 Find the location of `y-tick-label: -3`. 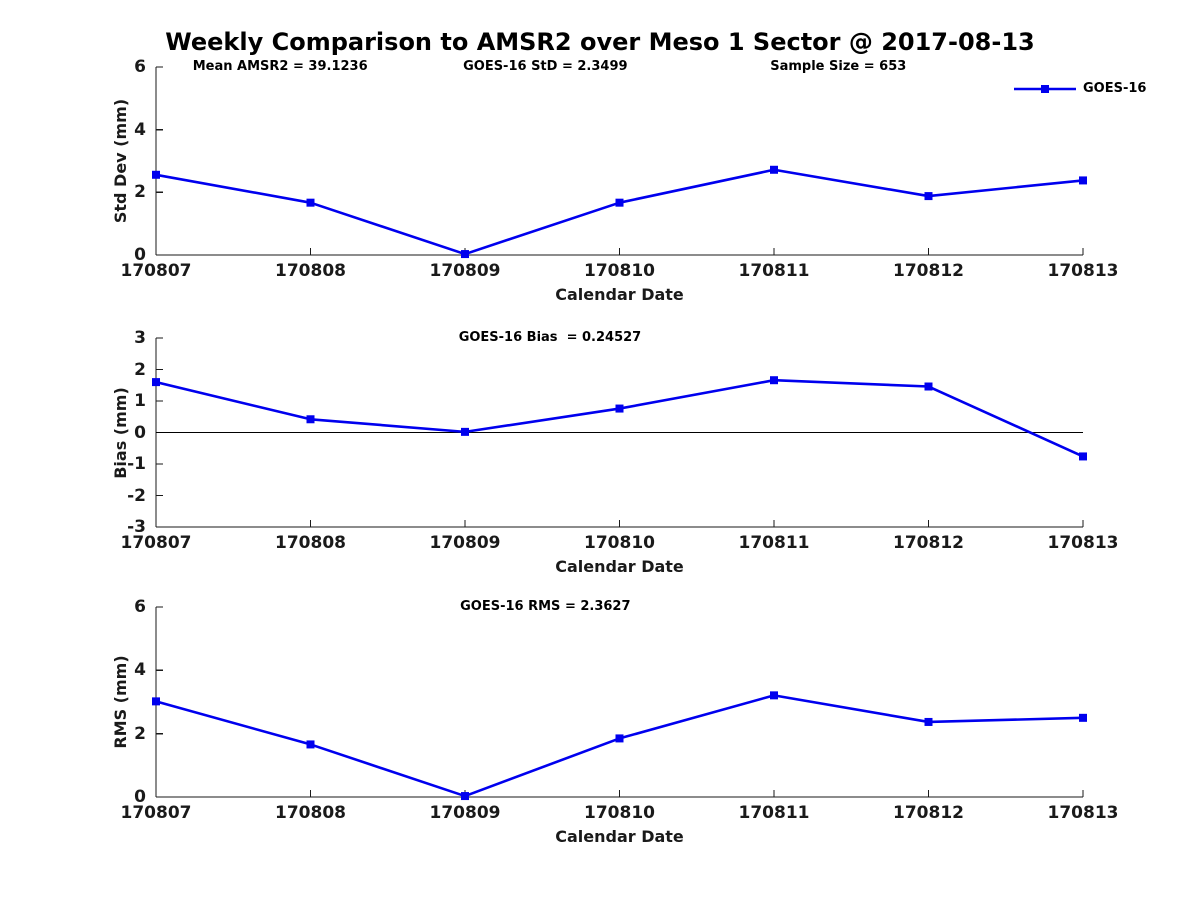

y-tick-label: -3 is located at coordinates (136, 527).